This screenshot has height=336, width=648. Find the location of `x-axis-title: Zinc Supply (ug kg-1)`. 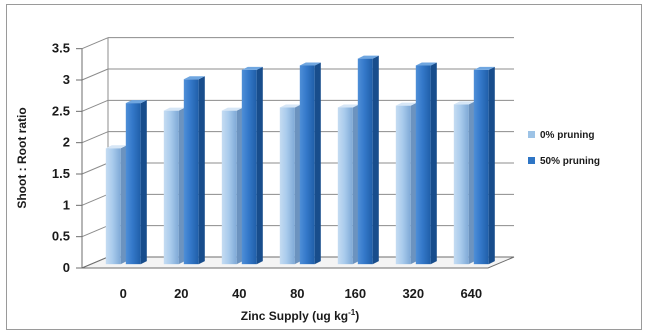

x-axis-title: Zinc Supply (ug kg-1) is located at coordinates (300, 315).